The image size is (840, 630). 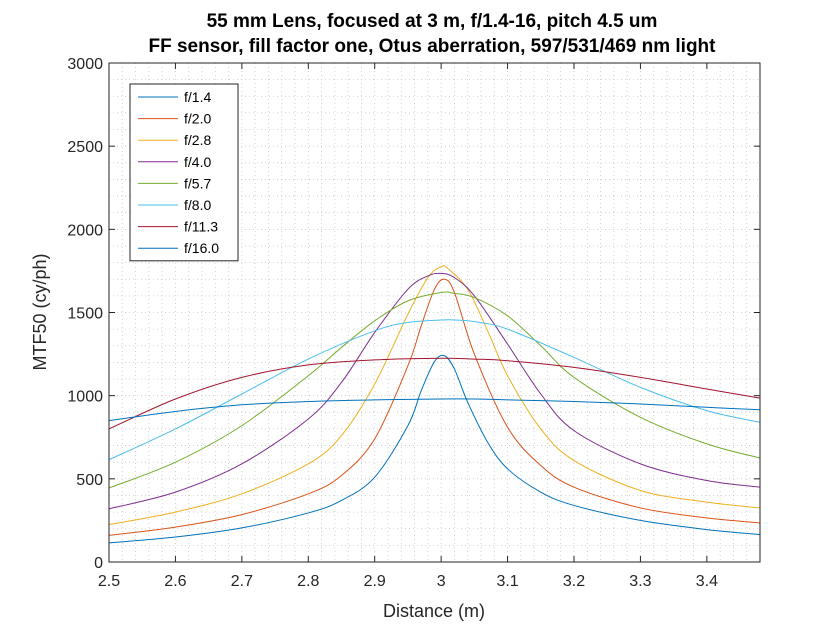 What do you see at coordinates (375, 581) in the screenshot?
I see `x-tick-label: 2.9` at bounding box center [375, 581].